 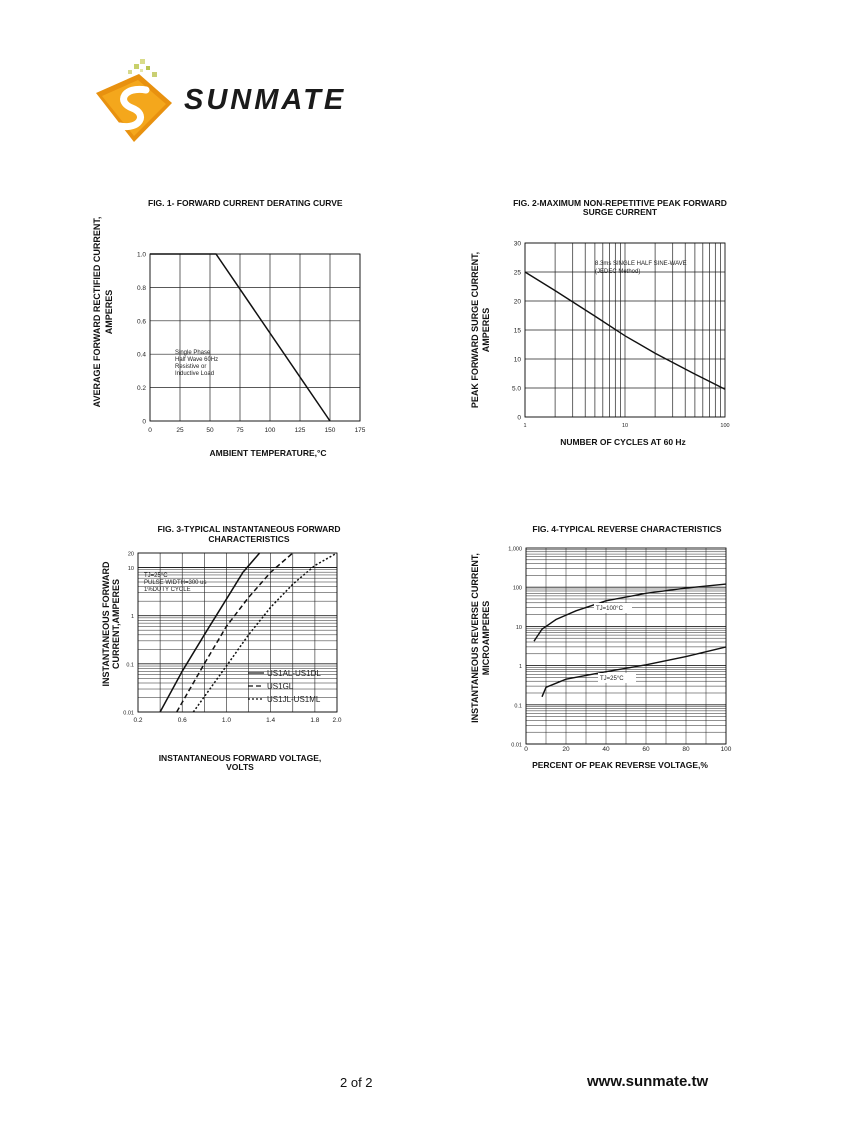 I want to click on fig4-y-tick-label: 1,000, so click(x=515, y=550).